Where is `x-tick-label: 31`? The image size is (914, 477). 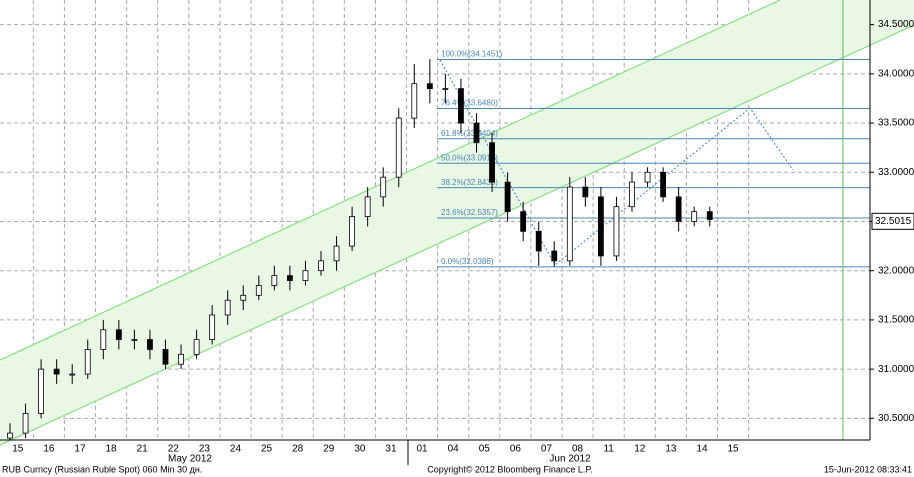 x-tick-label: 31 is located at coordinates (391, 449).